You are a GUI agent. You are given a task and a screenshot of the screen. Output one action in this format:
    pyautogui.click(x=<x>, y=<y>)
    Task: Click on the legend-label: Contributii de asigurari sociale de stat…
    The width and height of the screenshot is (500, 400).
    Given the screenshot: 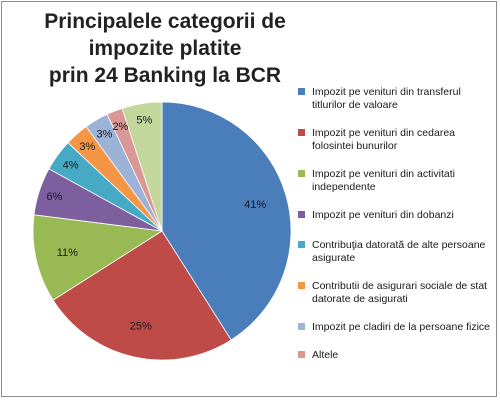 What is the action you would take?
    pyautogui.click(x=400, y=292)
    